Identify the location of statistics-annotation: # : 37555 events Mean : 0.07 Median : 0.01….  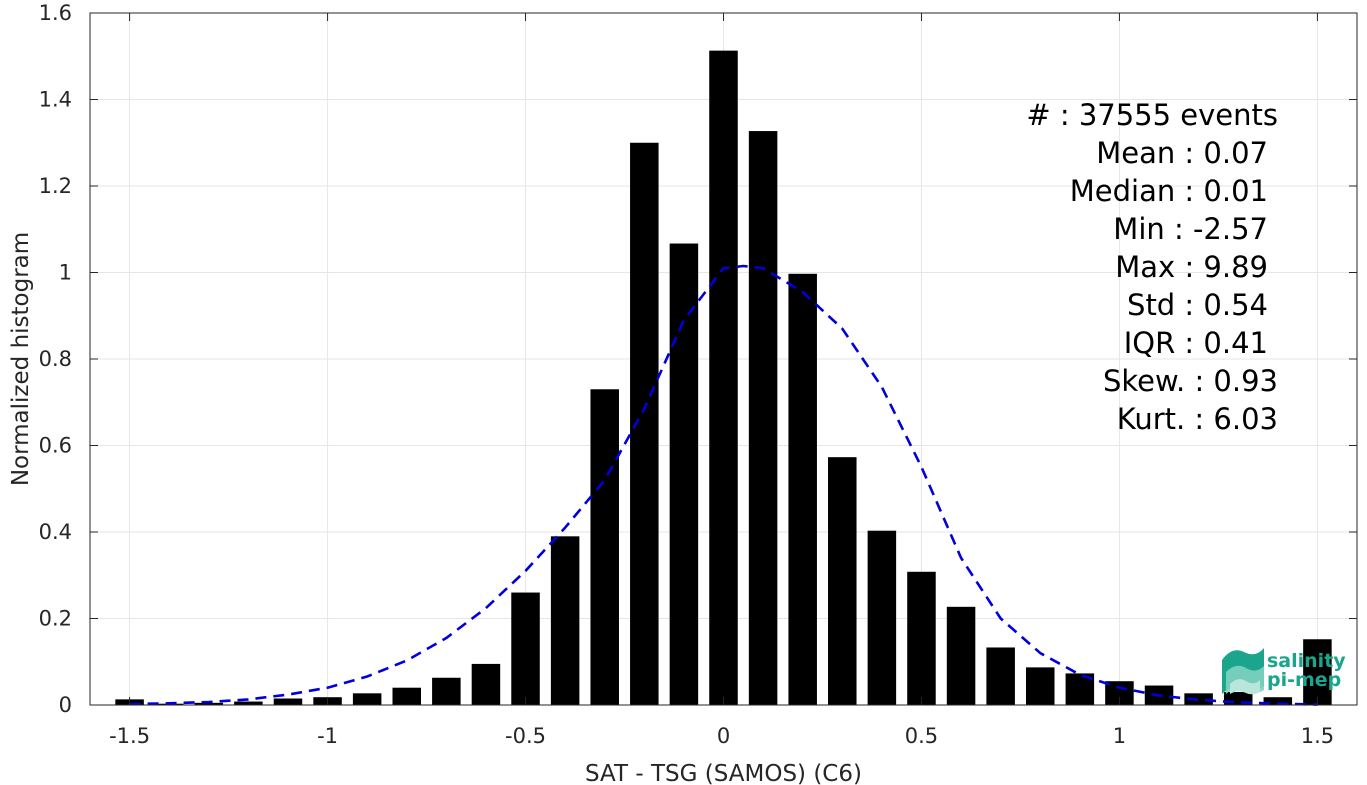
(1152, 267).